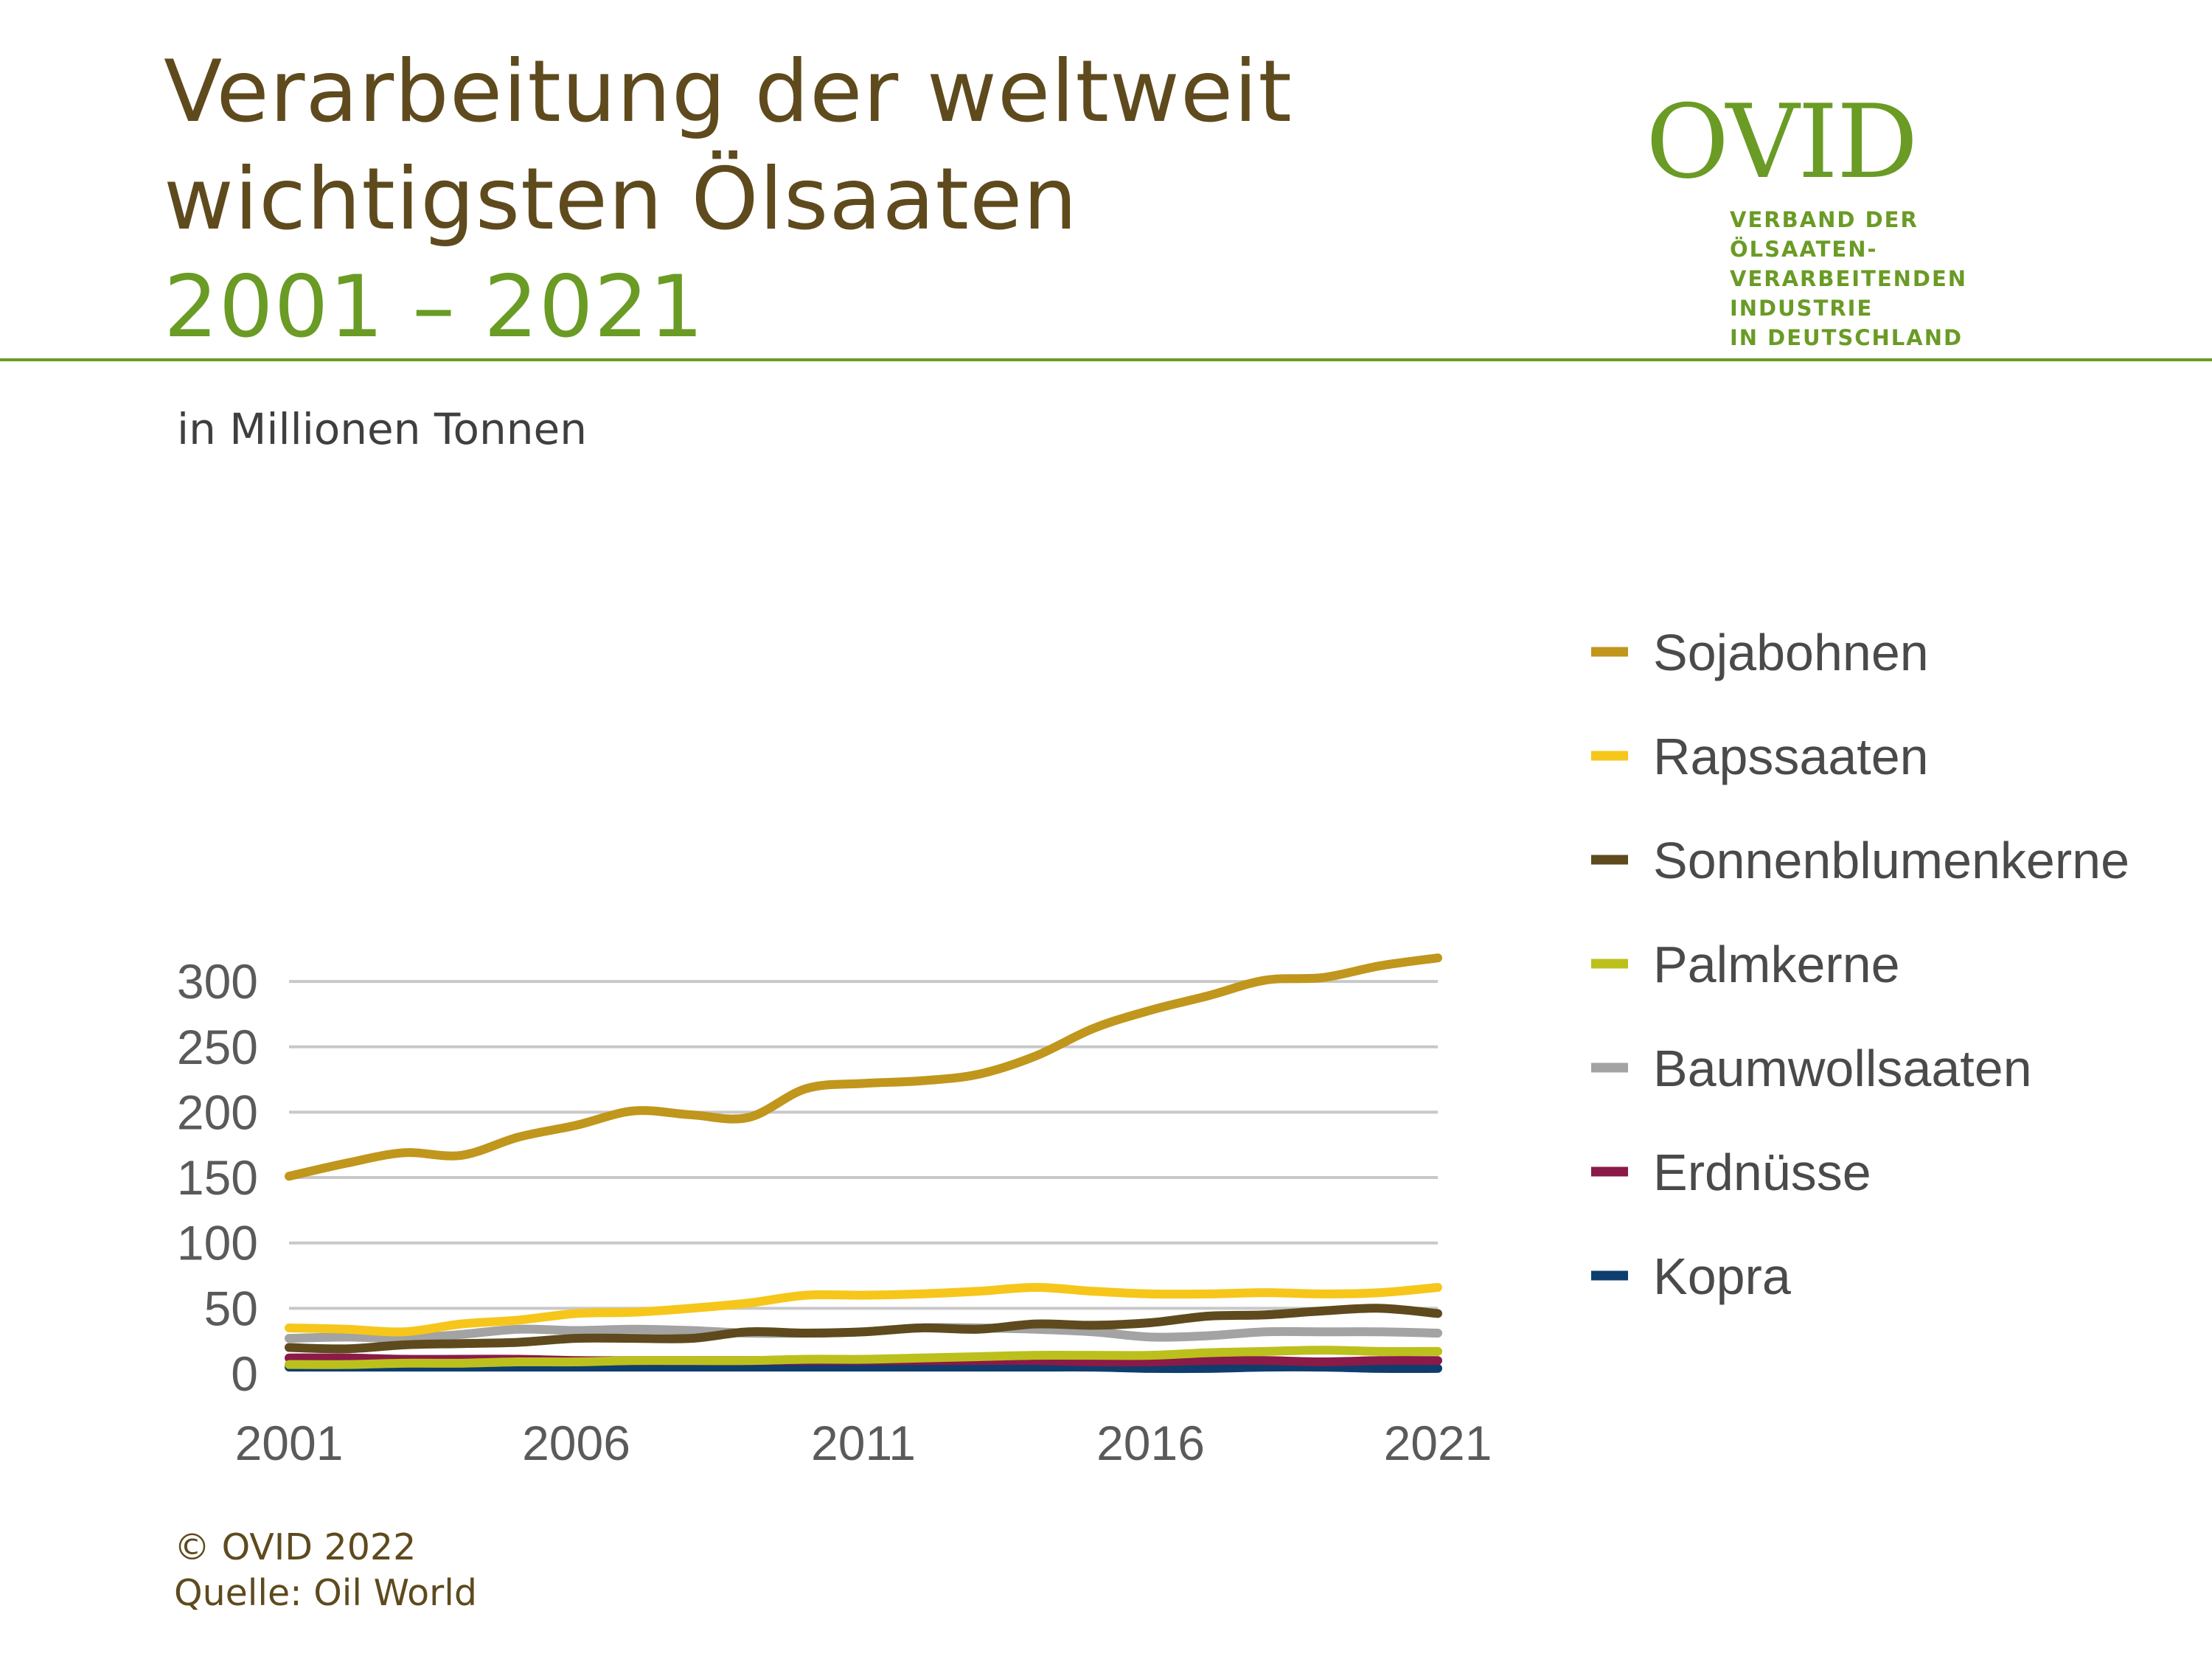 This screenshot has height=1659, width=2212. I want to click on source-text: Quelle: Oil World, so click(326, 1593).